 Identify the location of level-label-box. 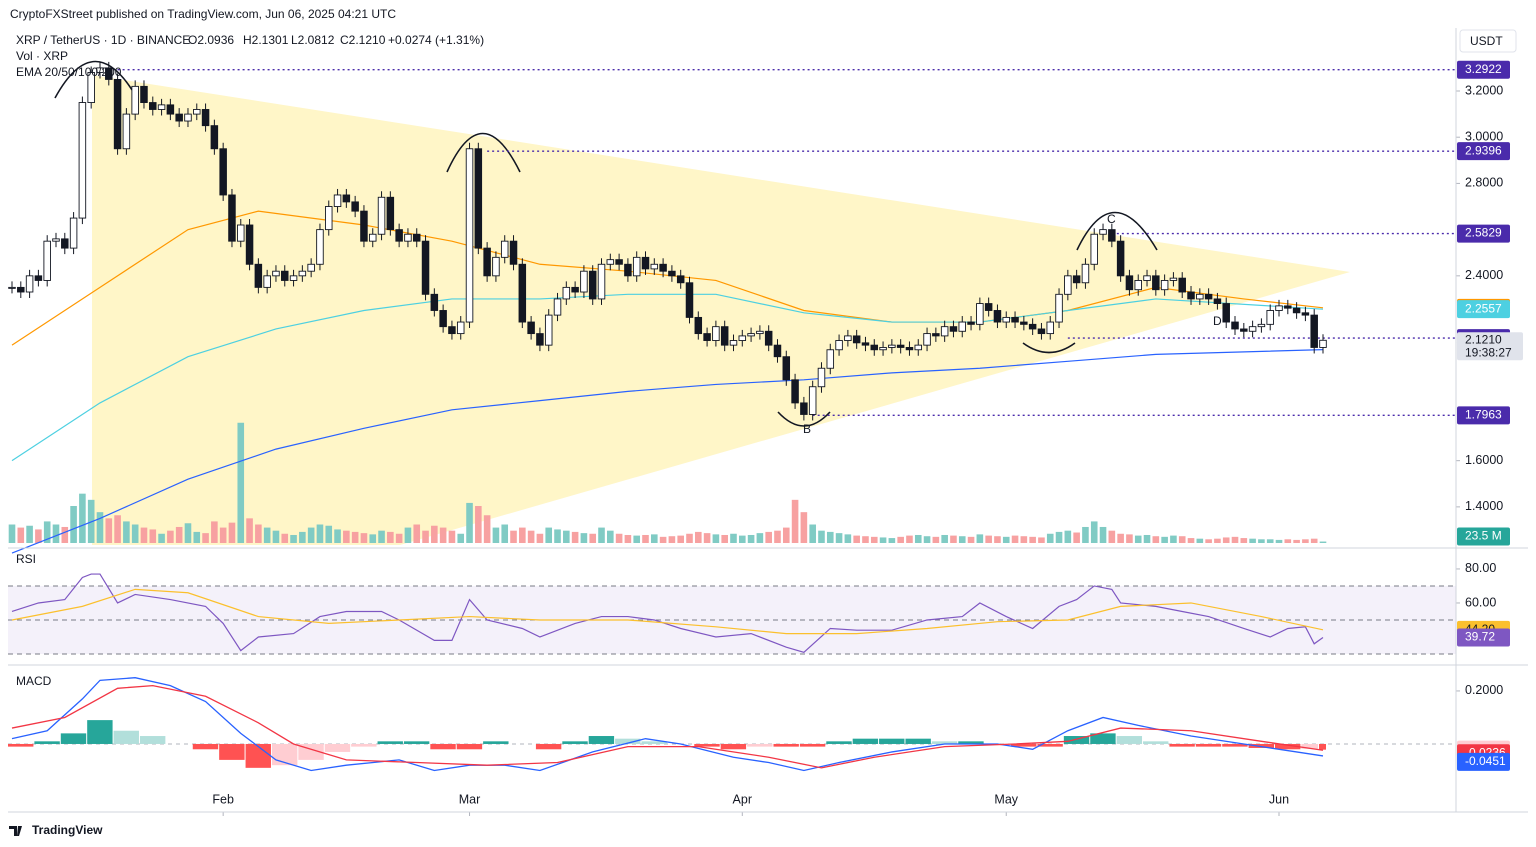
(1483, 151).